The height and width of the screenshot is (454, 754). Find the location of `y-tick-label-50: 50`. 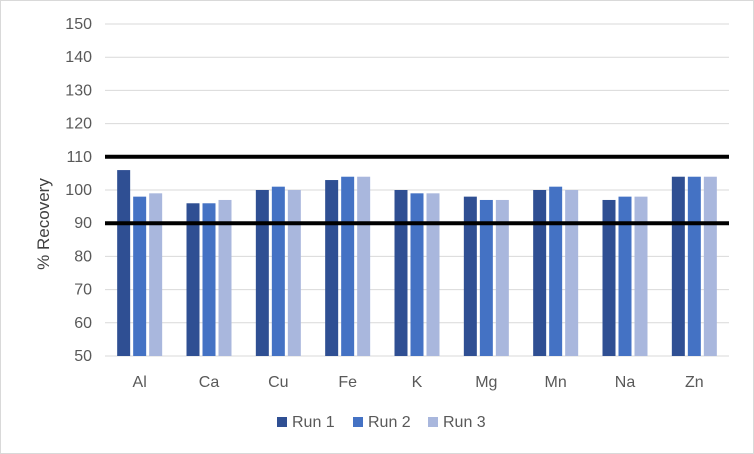

y-tick-label-50: 50 is located at coordinates (83, 356).